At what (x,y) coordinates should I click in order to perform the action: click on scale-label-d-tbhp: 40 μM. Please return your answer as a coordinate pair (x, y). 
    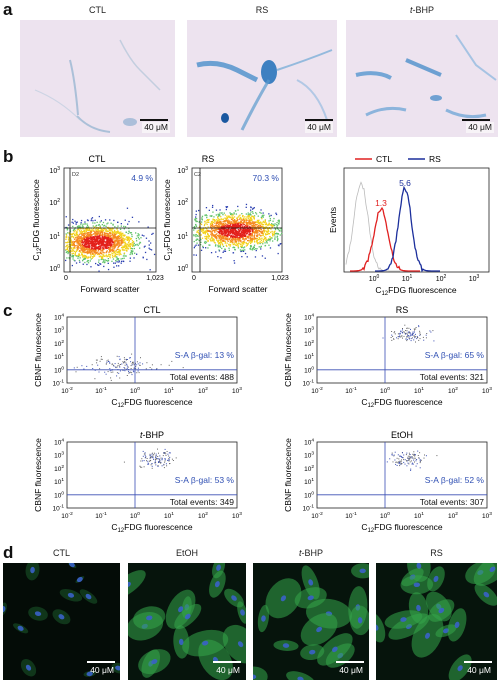
    Looking at the image, I should click on (351, 670).